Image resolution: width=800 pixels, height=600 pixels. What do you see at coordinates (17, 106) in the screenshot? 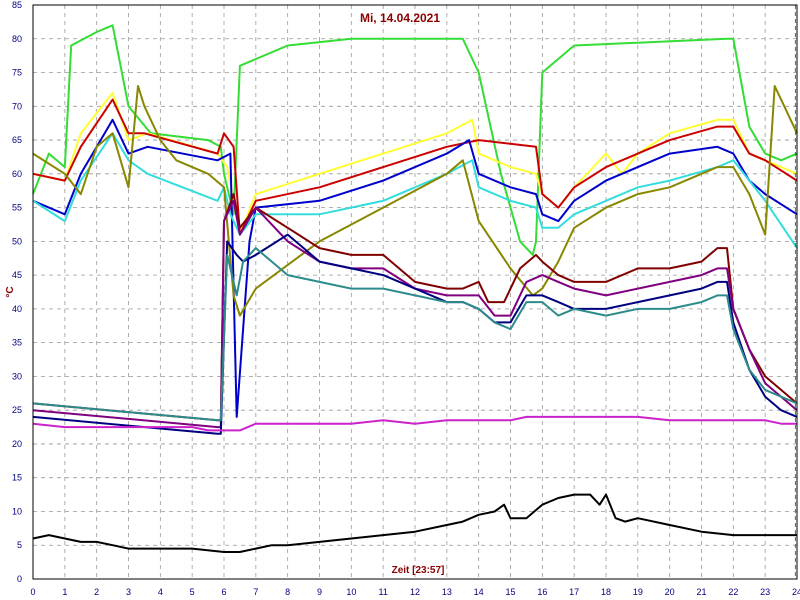
I see `y-tick-label: 70` at bounding box center [17, 106].